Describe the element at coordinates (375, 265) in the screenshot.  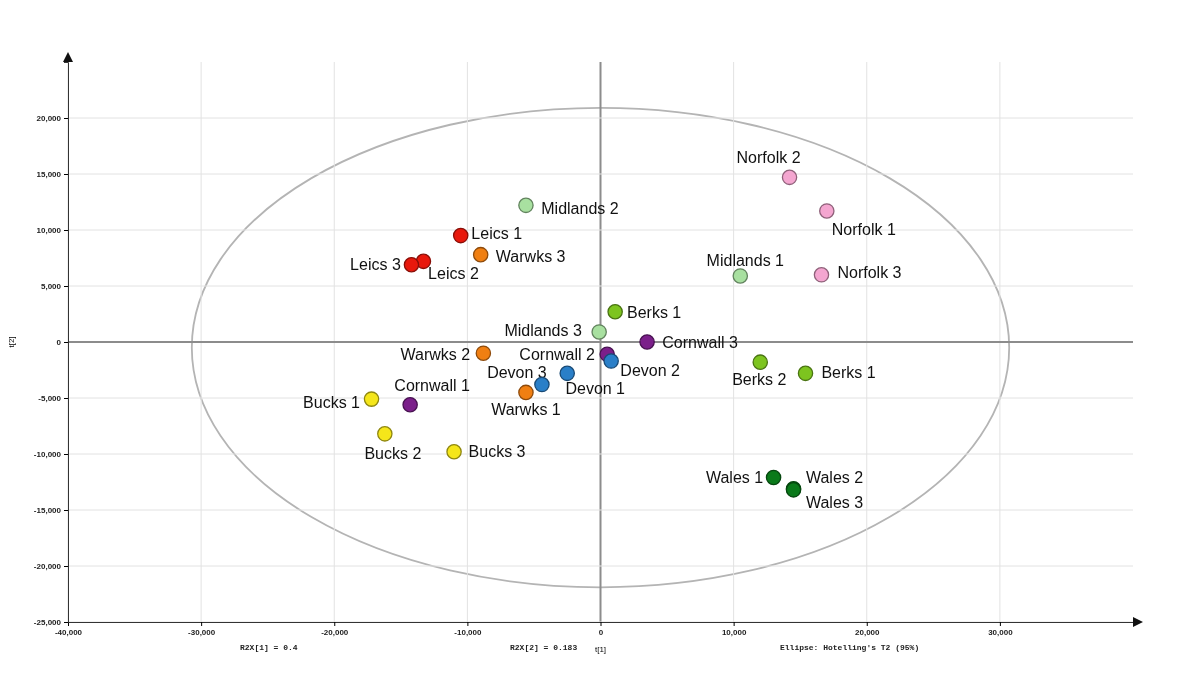
I see `data-label: Leics 3` at that location.